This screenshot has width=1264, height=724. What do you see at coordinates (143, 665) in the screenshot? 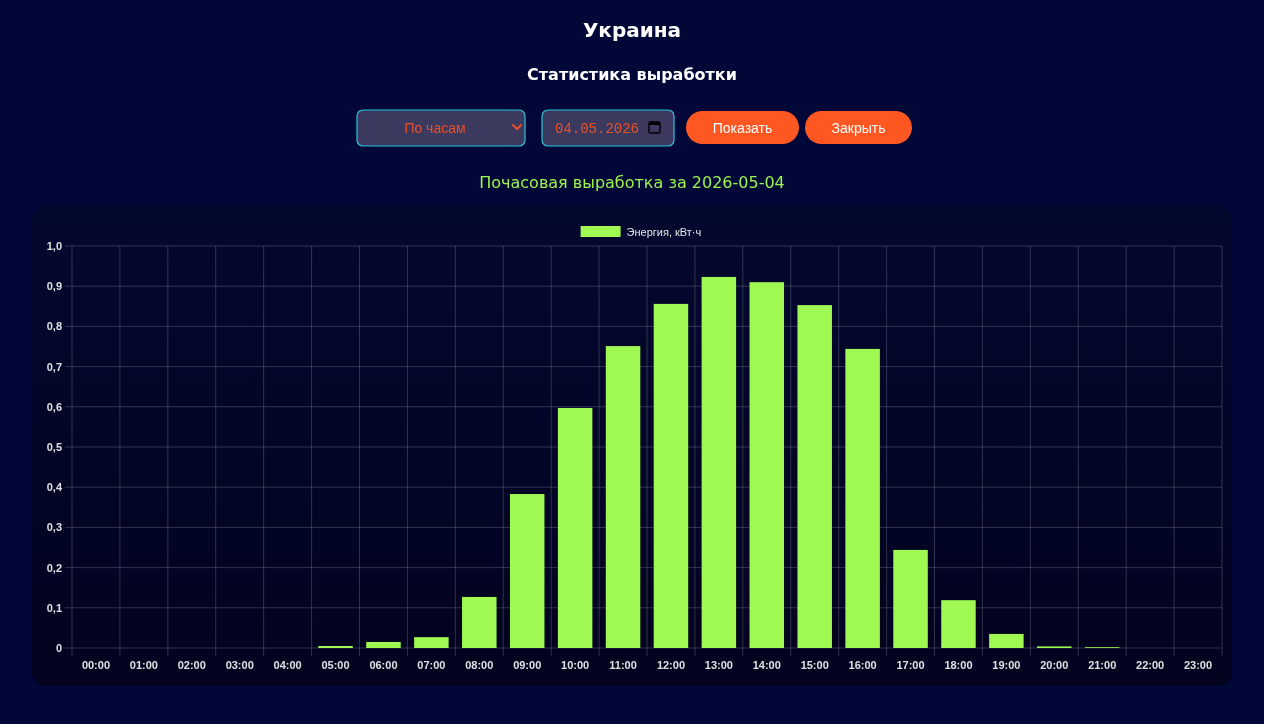
I see `x-tick-label: 01:00` at bounding box center [143, 665].